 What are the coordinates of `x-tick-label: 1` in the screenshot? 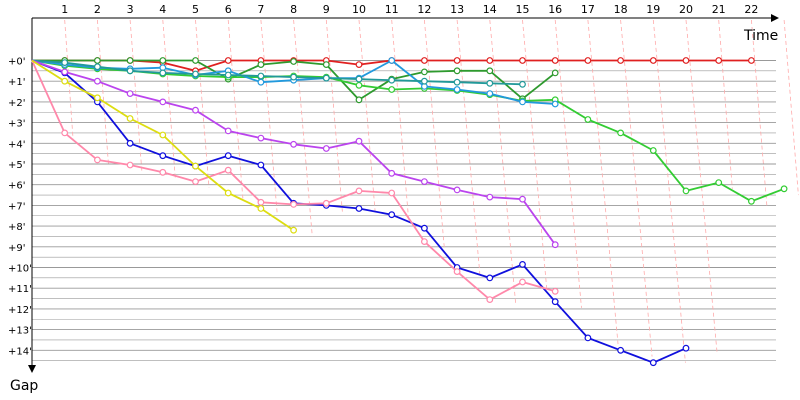 It's located at (64, 9).